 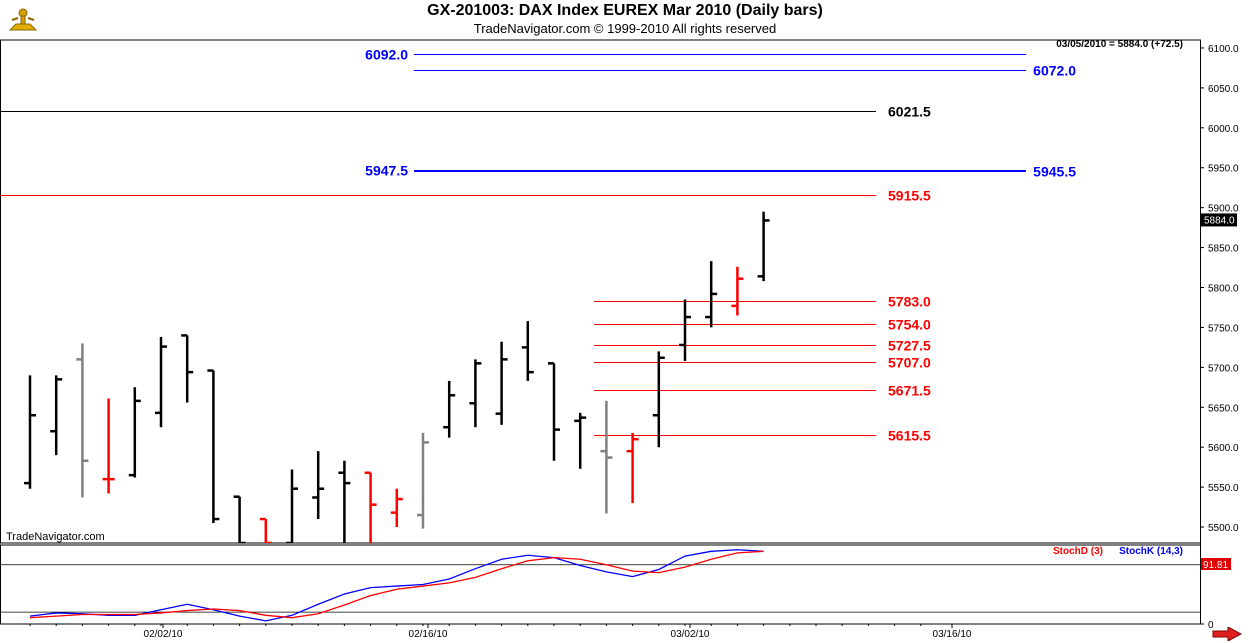 I want to click on price-axis-tick-label: 5700.0, so click(x=1223, y=368).